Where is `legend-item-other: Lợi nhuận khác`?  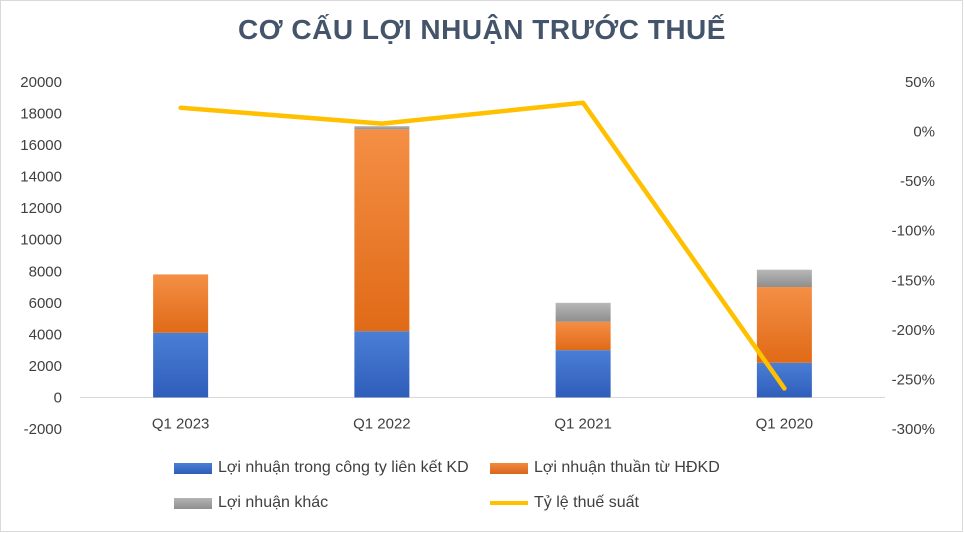 legend-item-other: Lợi nhuận khác is located at coordinates (251, 503).